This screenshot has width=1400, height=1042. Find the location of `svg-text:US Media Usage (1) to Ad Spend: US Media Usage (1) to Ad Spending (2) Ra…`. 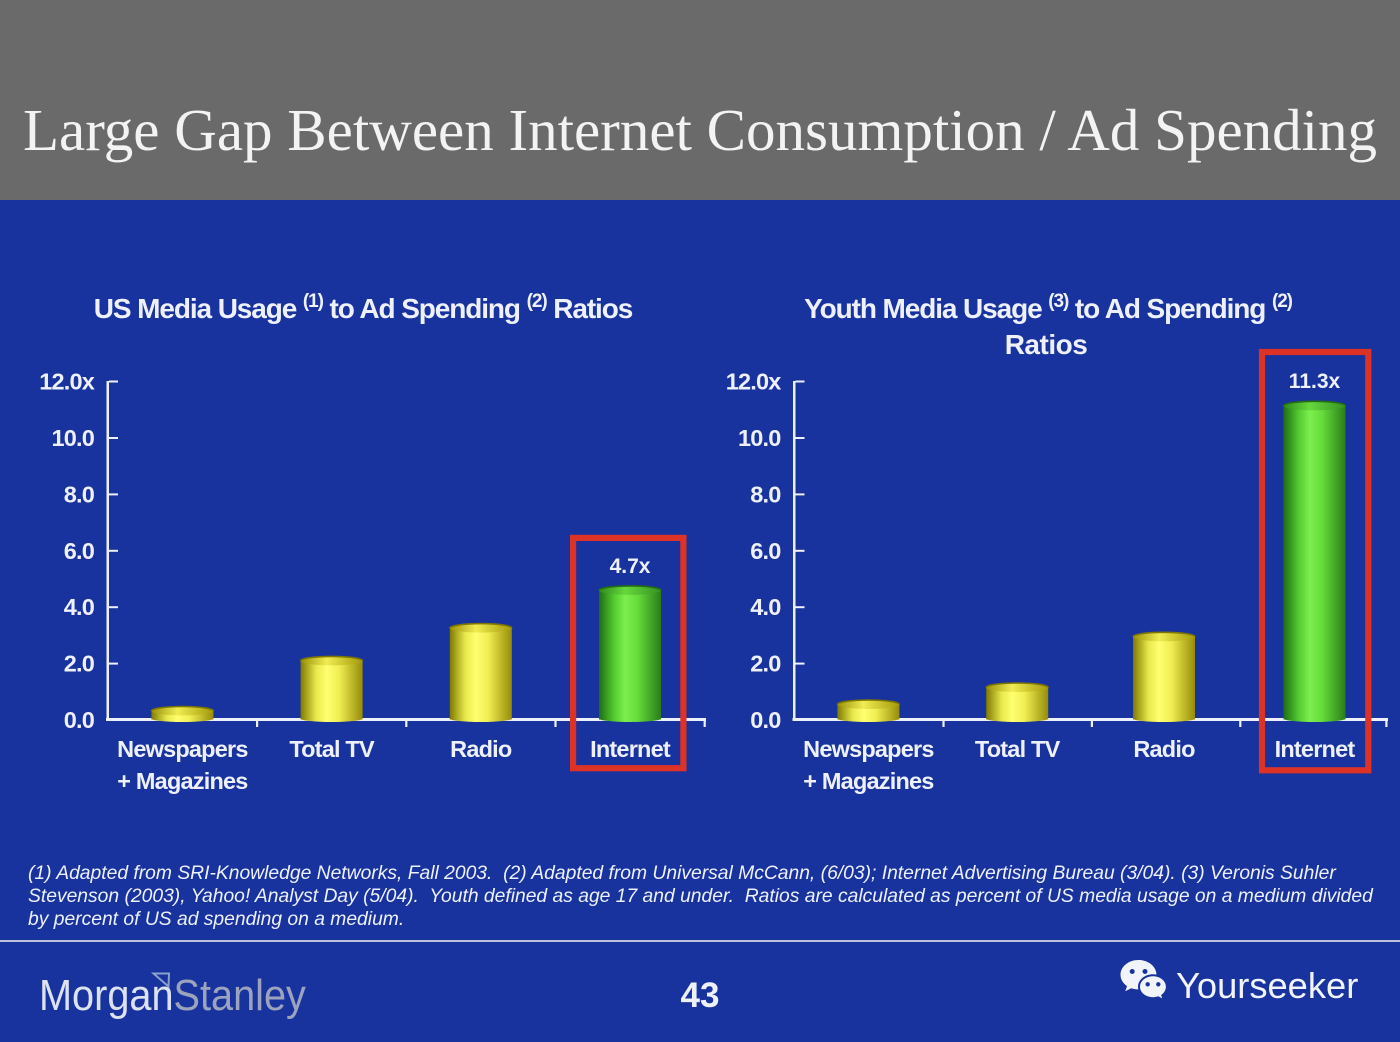

svg-text:US Media Usage (1) to Ad Spend: US Media Usage (1) to Ad Spending (2) Ra… is located at coordinates (363, 307).